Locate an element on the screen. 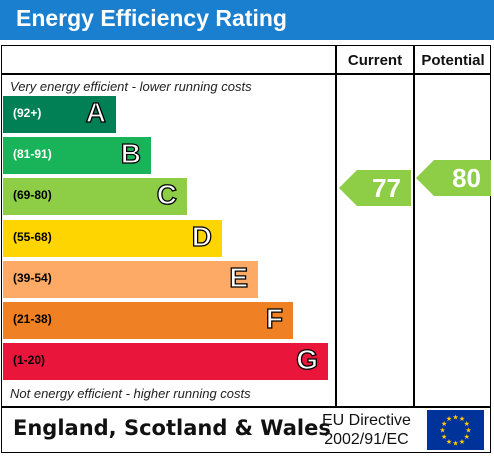 The height and width of the screenshot is (456, 494). band-c: (69-80) C is located at coordinates (95, 196).